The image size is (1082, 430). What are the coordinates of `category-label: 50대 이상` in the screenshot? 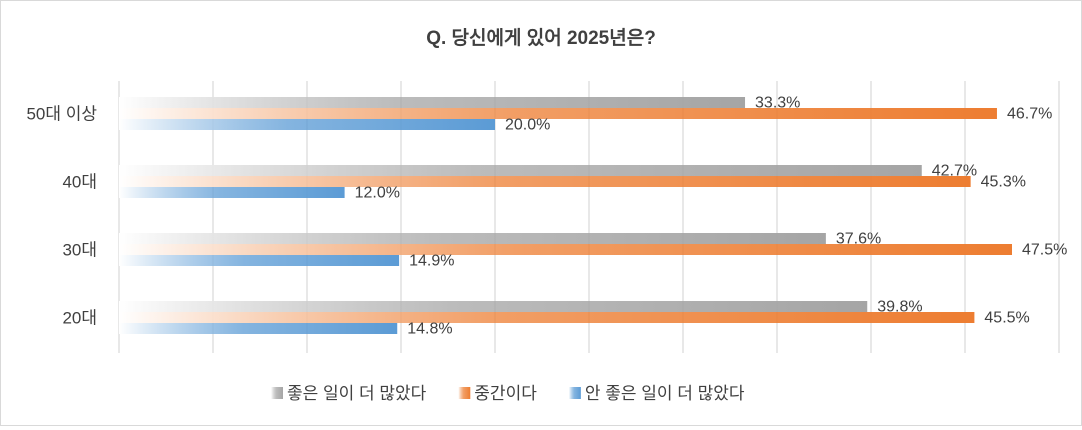 It's located at (61, 114).